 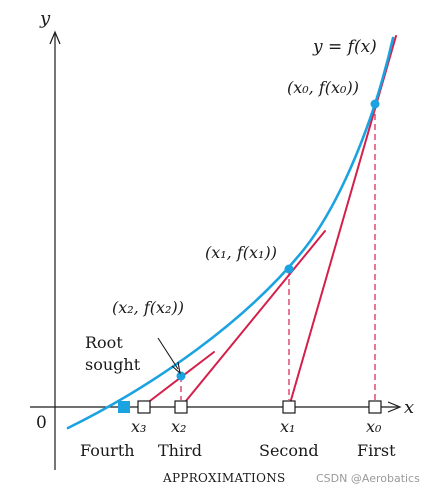 I want to click on box-x0, so click(x=375, y=407).